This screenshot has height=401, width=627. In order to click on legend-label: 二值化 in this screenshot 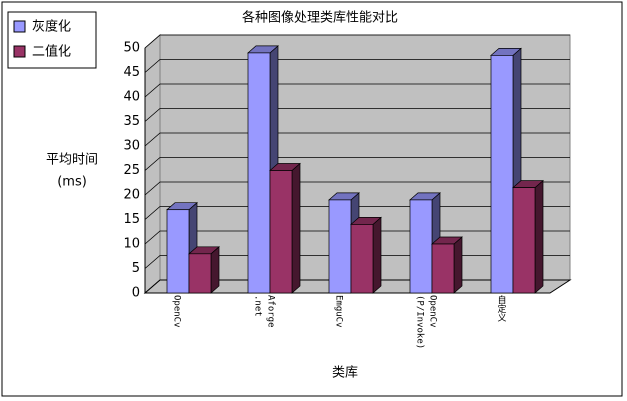, I will do `click(51, 52)`.